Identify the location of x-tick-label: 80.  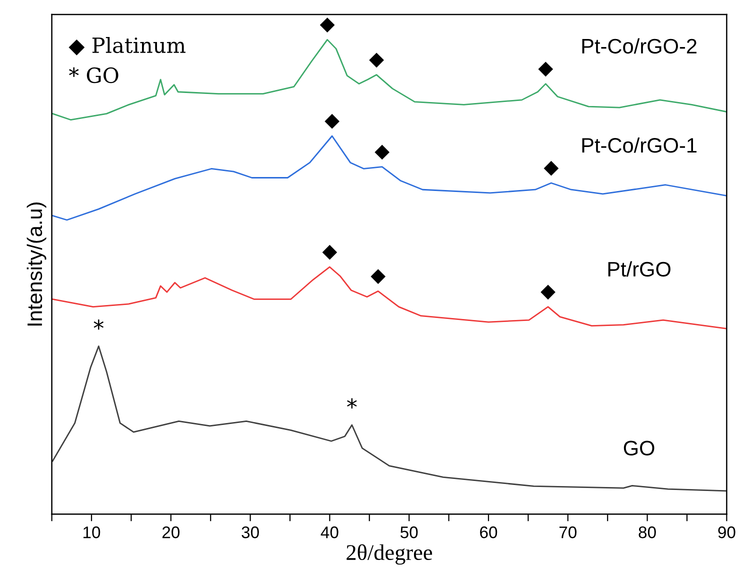
(647, 532).